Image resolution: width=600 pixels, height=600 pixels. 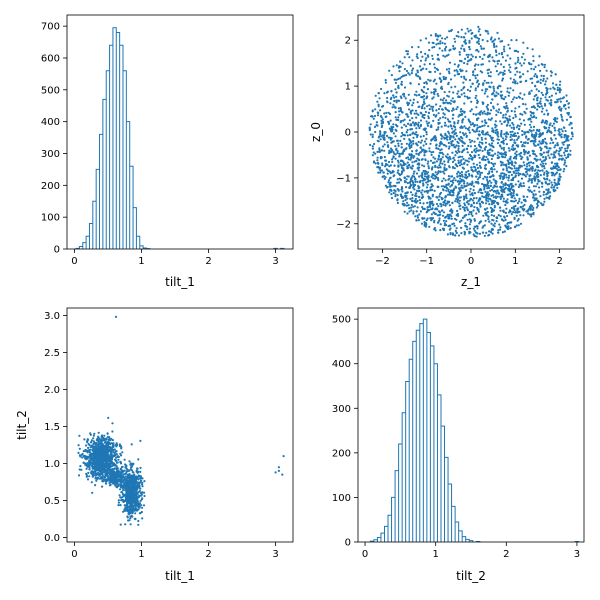 I want to click on y-tick-label: 200, so click(x=50, y=186).